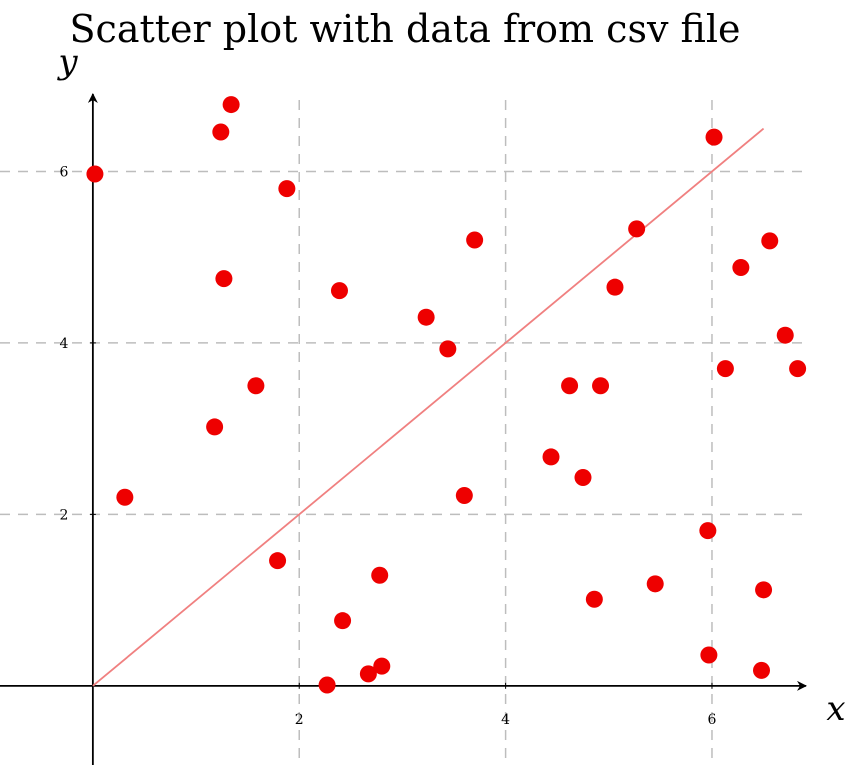 This screenshot has height=765, width=863. Describe the element at coordinates (64, 515) in the screenshot. I see `y-tick-label: 2` at that location.